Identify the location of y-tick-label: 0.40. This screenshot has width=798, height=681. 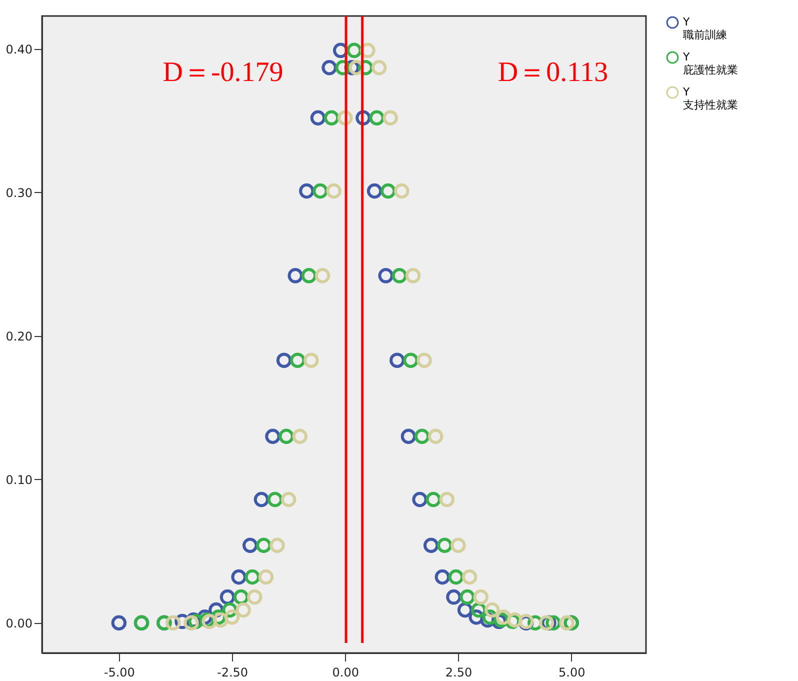
(19, 49).